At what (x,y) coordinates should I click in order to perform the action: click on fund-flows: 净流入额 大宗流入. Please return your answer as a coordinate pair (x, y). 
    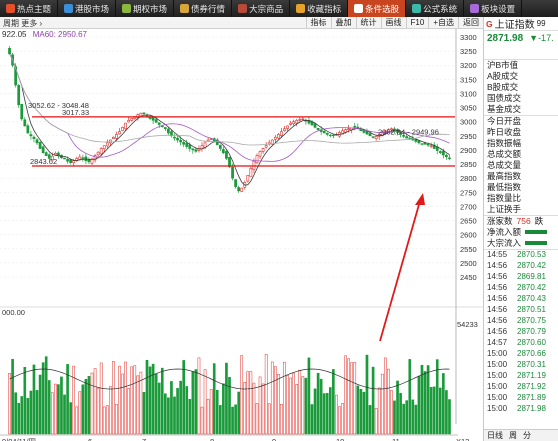
    Looking at the image, I should click on (521, 237).